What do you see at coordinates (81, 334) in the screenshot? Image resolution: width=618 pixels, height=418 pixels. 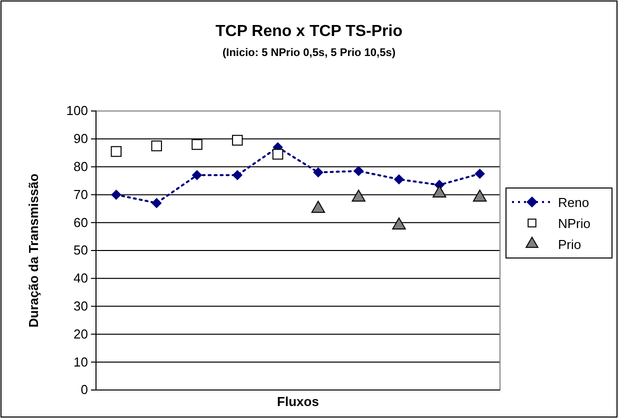 I see `y-tick-label: 20` at bounding box center [81, 334].